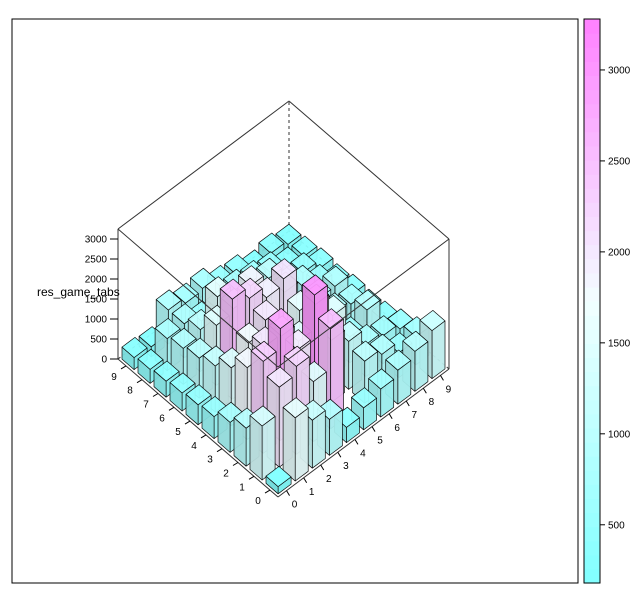  Describe the element at coordinates (329, 479) in the screenshot. I see `x-tick-label: 2` at that location.